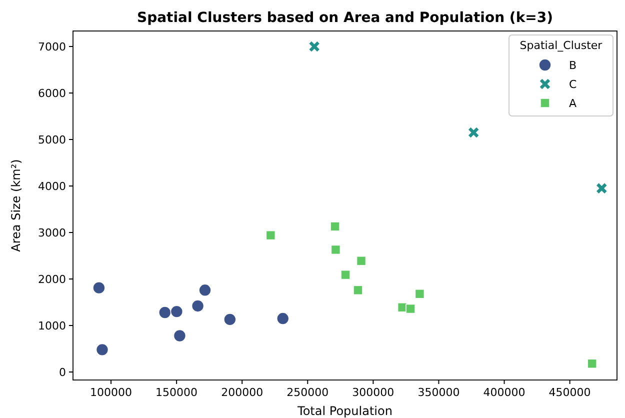 The height and width of the screenshot is (418, 625). I want to click on y-tick-label: 0, so click(62, 372).